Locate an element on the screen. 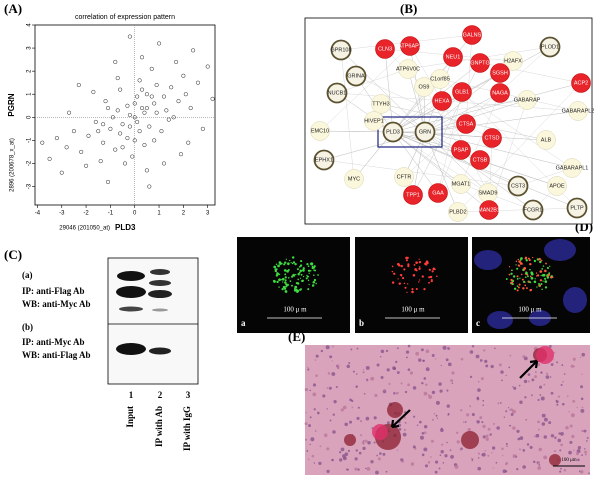  node-label: GLB1 is located at coordinates (462, 92).